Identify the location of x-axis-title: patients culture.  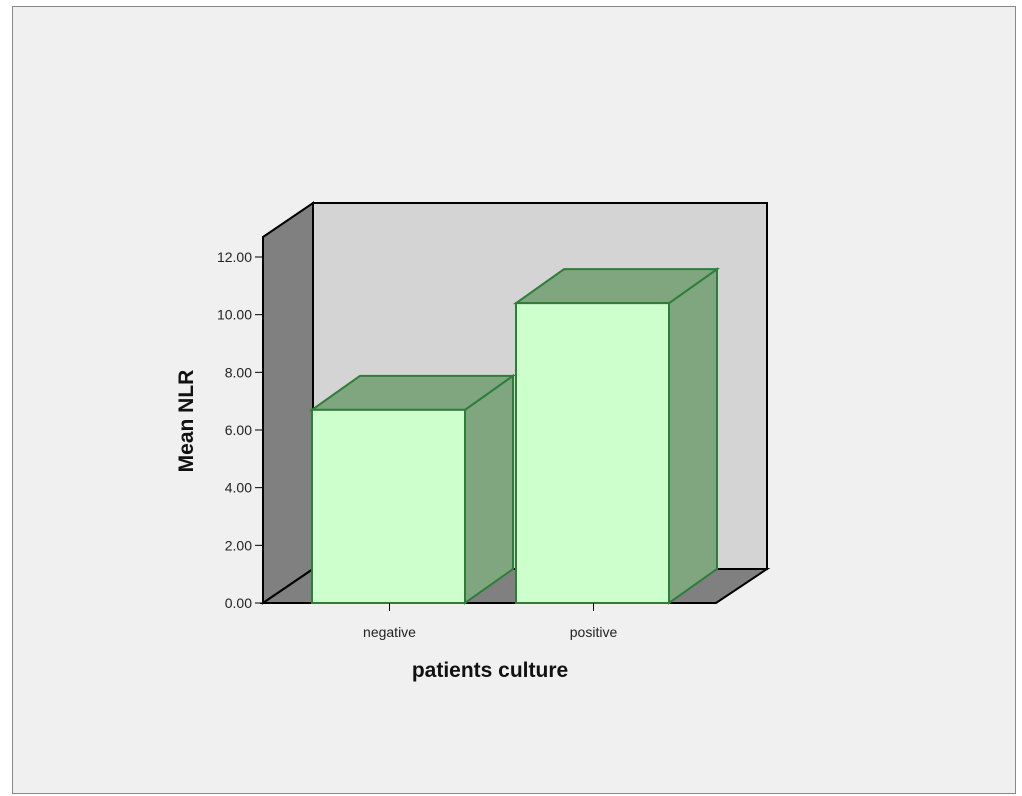
(490, 670).